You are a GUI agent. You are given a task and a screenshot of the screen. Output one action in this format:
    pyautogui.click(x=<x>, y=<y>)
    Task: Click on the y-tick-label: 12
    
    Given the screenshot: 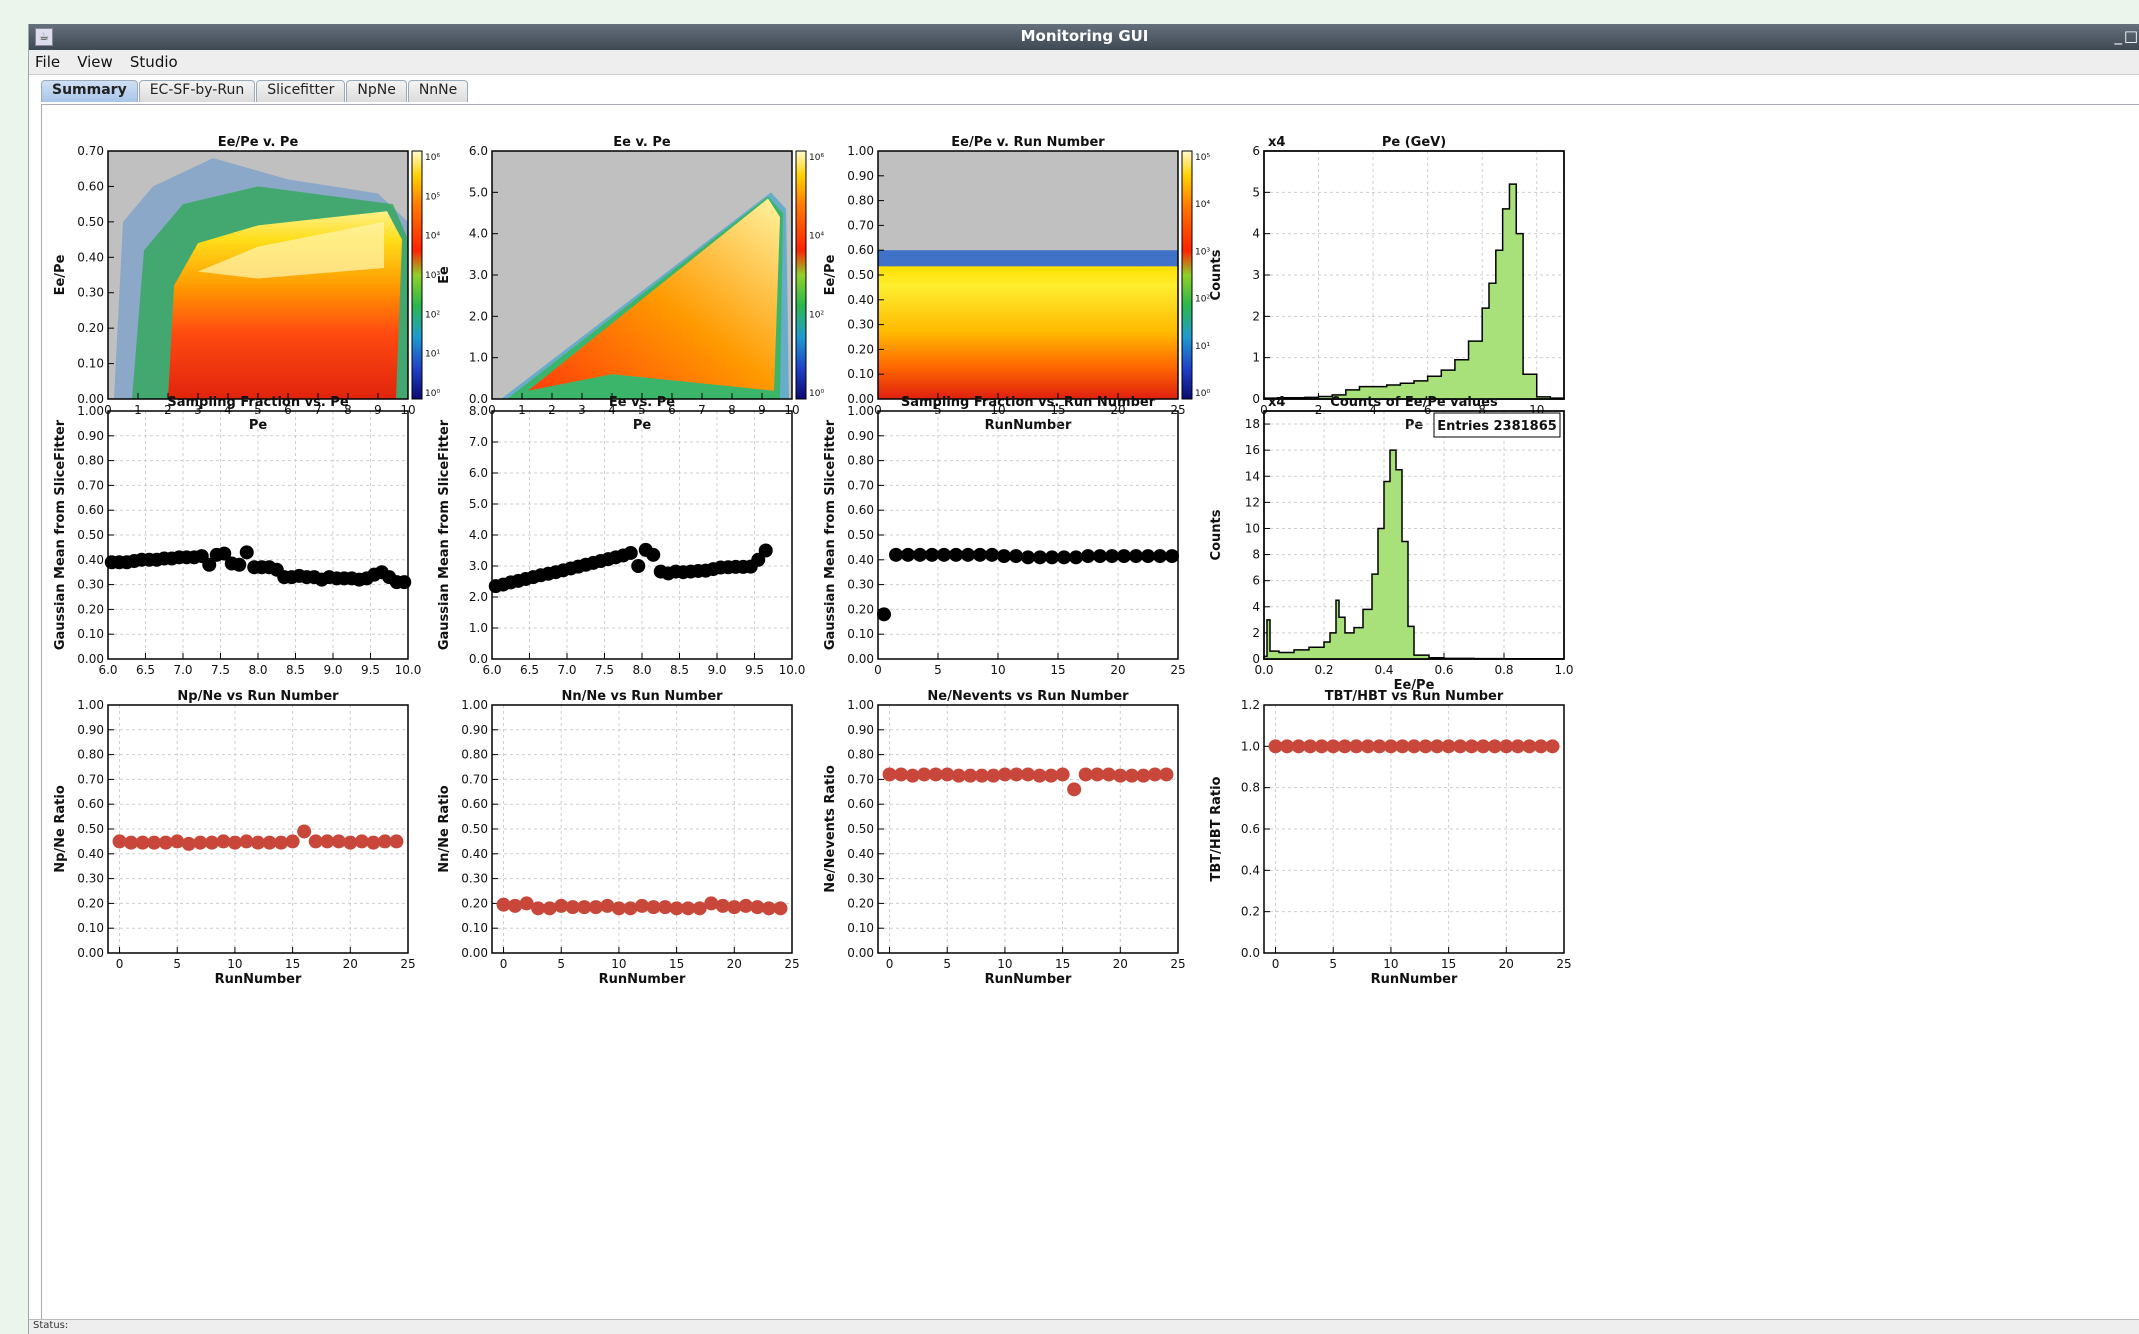 What is the action you would take?
    pyautogui.click(x=1252, y=502)
    